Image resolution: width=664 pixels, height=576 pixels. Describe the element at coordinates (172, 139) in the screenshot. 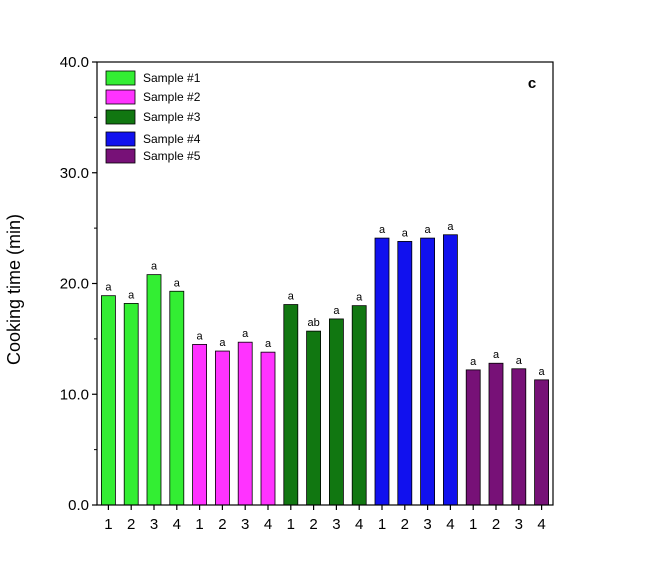

I see `legend-label: Sample #4` at that location.